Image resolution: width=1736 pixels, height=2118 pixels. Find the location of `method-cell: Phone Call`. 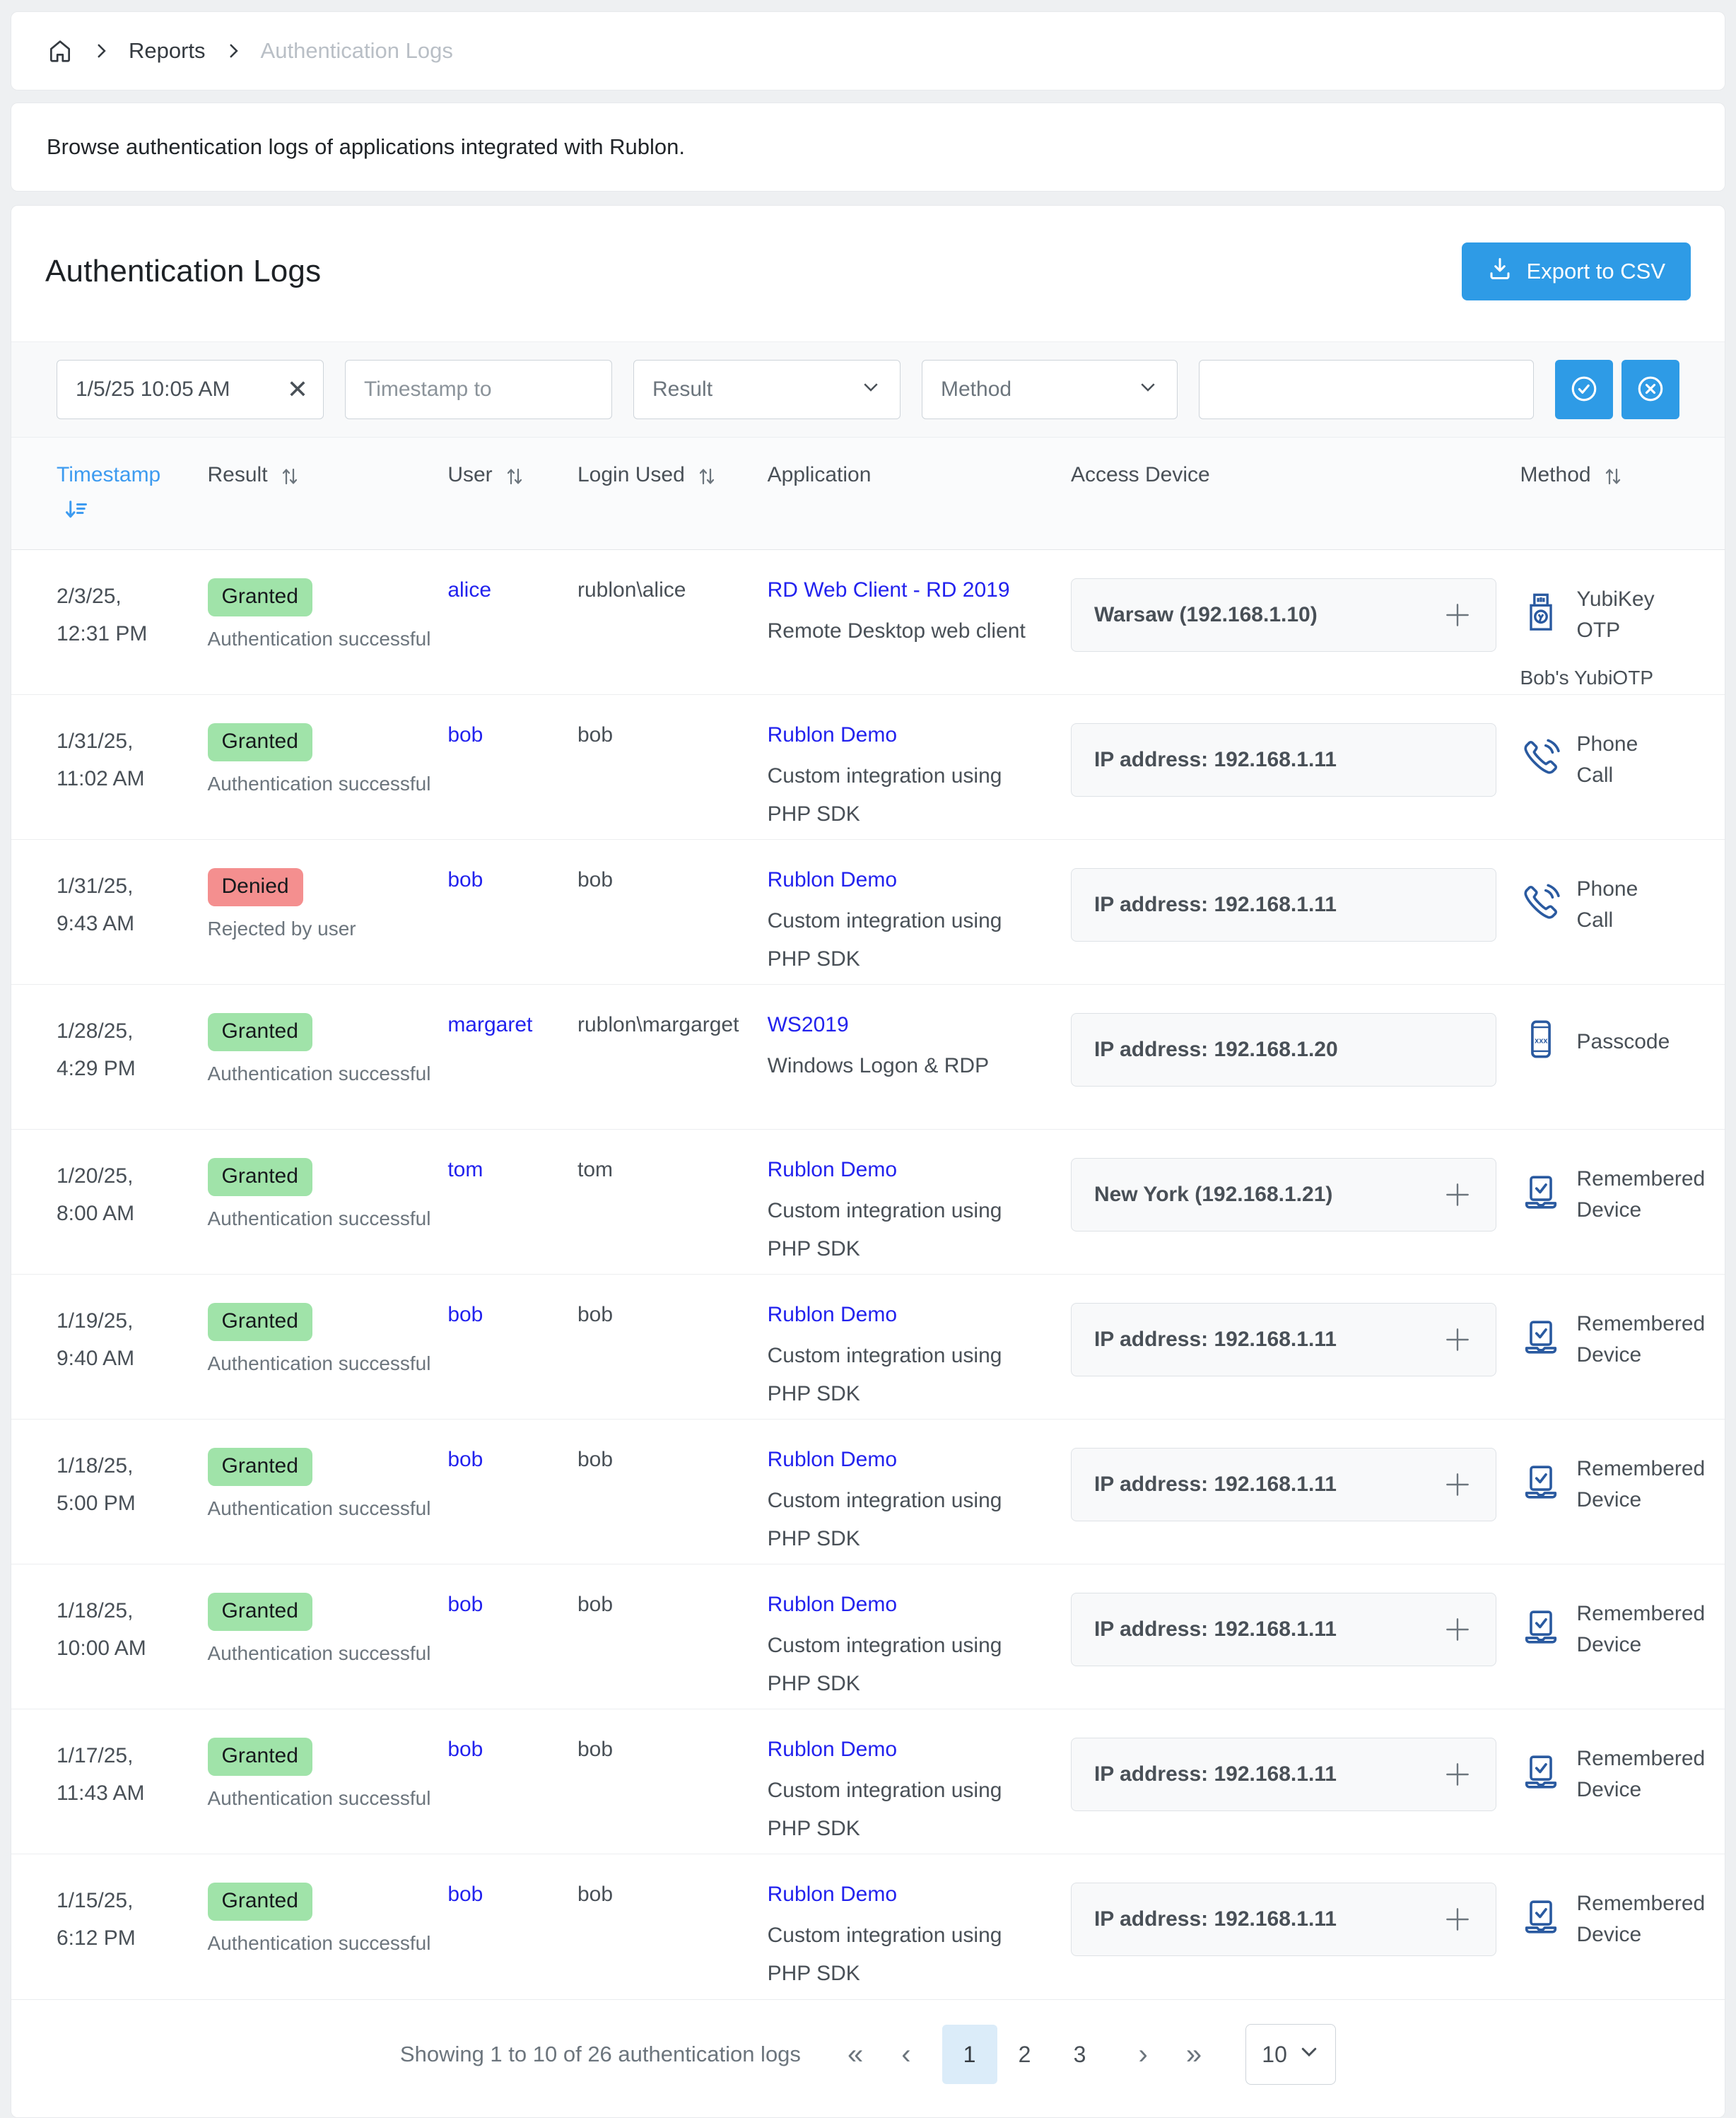

method-cell: Phone Call is located at coordinates (1587, 926).